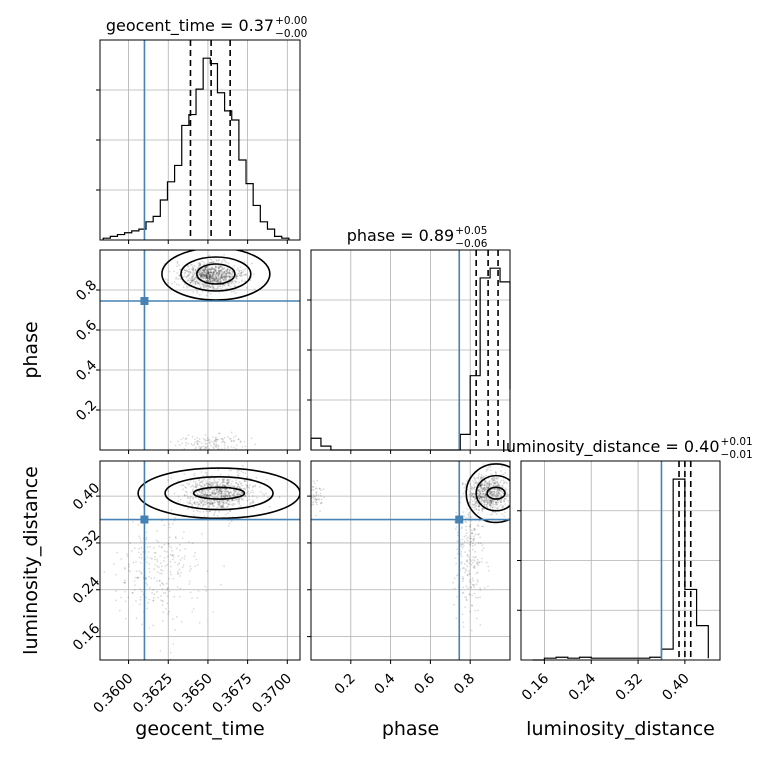 This screenshot has width=760, height=760. Describe the element at coordinates (582, 687) in the screenshot. I see `xtick-label: 0.24` at that location.